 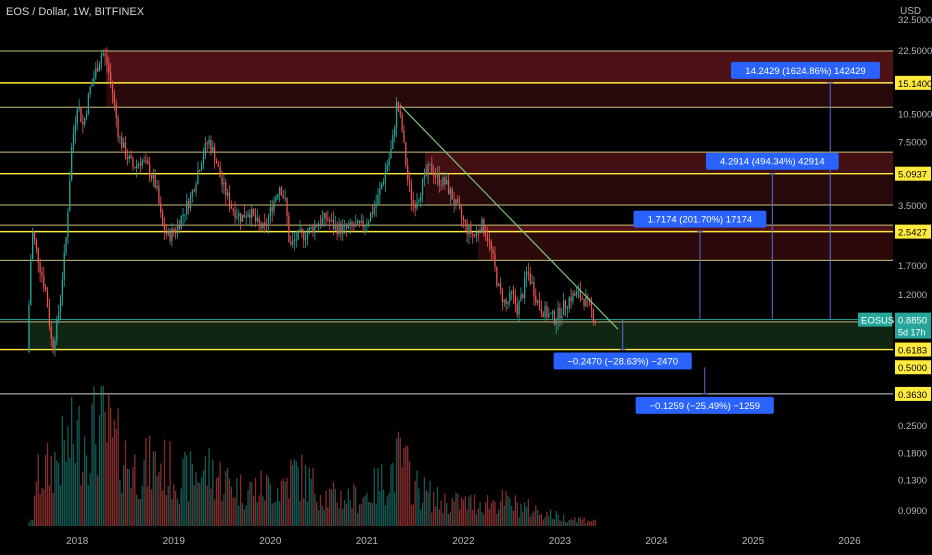 What do you see at coordinates (915, 84) in the screenshot?
I see `price-tag-15: 15.1400` at bounding box center [915, 84].